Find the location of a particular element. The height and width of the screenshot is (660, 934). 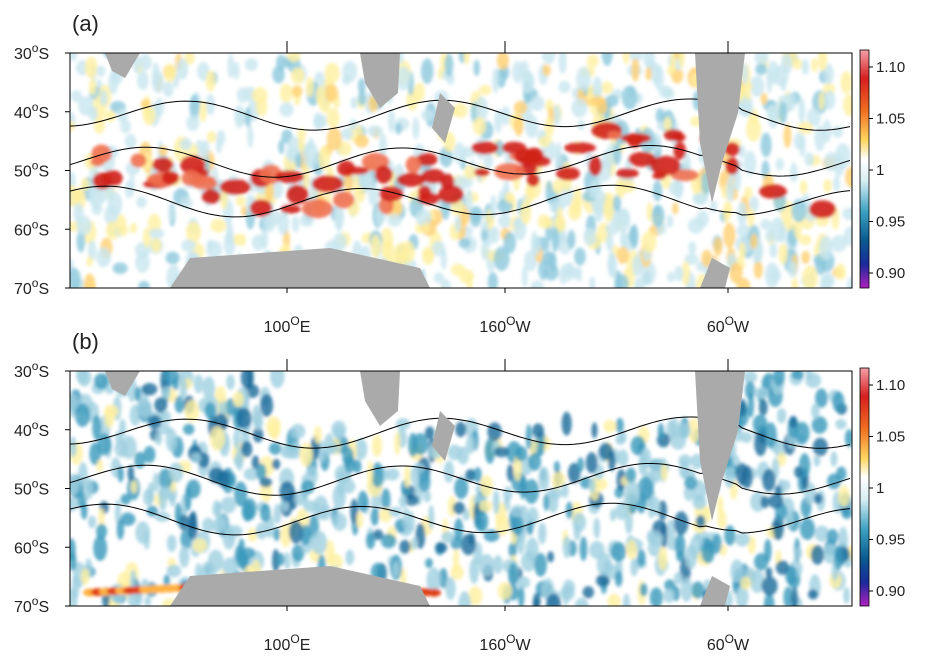

land is located at coordinates (720, 128).